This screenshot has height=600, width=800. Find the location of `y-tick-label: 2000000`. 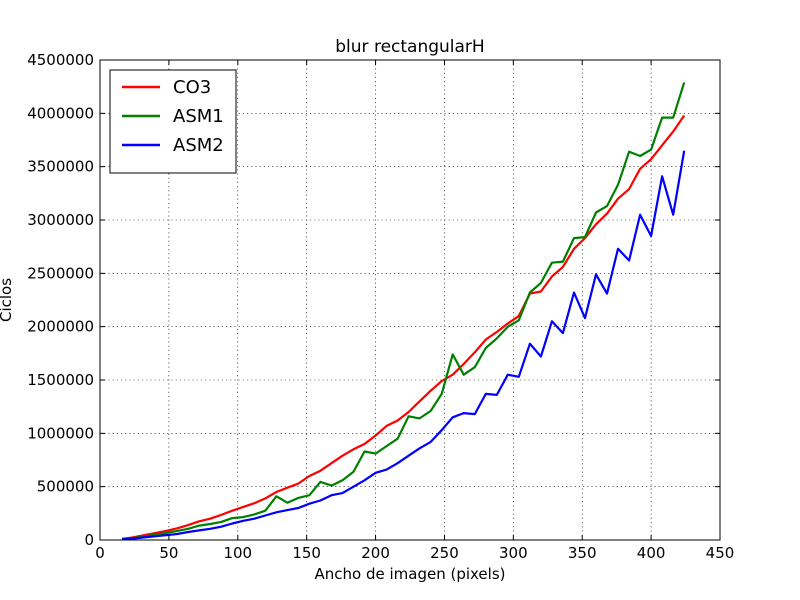

y-tick-label: 2000000 is located at coordinates (60, 327).